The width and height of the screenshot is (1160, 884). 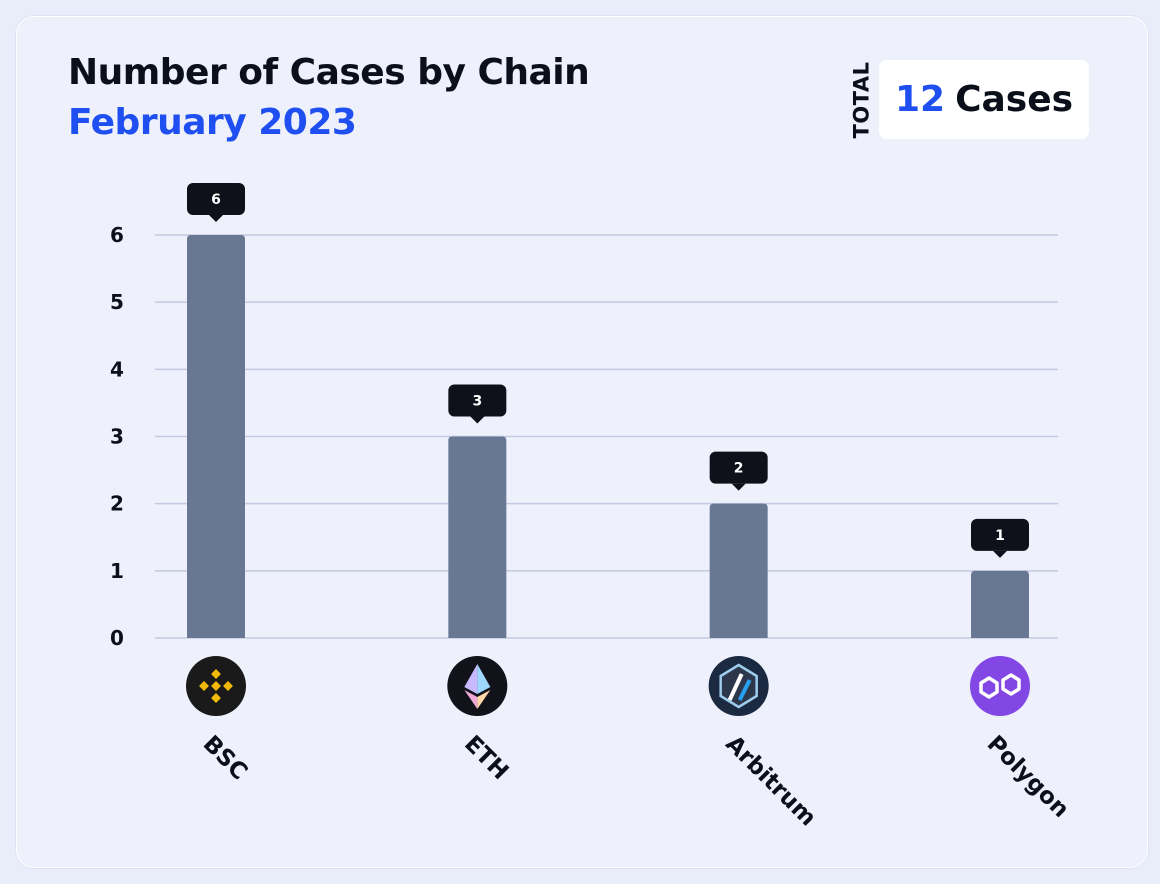 What do you see at coordinates (216, 436) in the screenshot?
I see `bar-bsc` at bounding box center [216, 436].